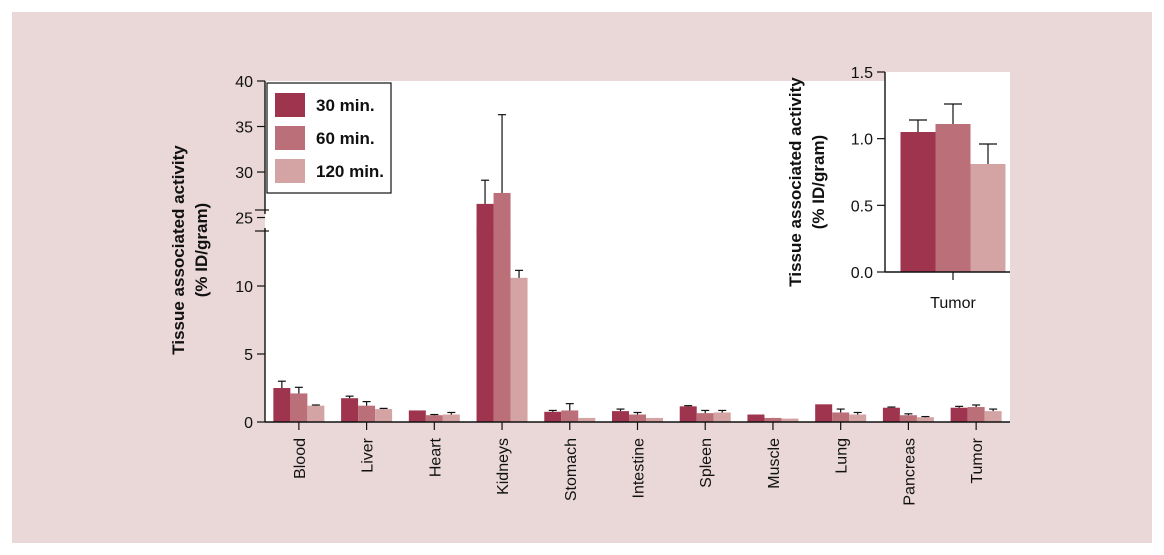 The image size is (1164, 555). What do you see at coordinates (706, 463) in the screenshot?
I see `x-tick-label: Spleen` at bounding box center [706, 463].